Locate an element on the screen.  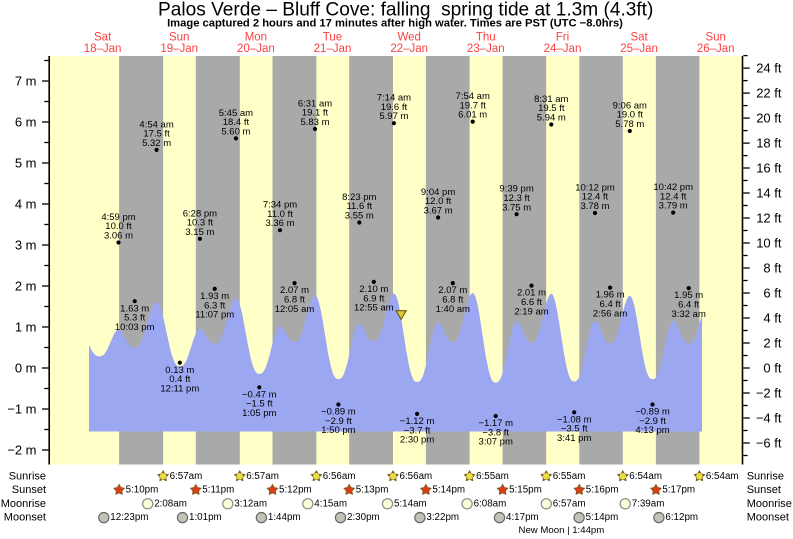
svg-text: 6:56am is located at coordinates (339, 476).